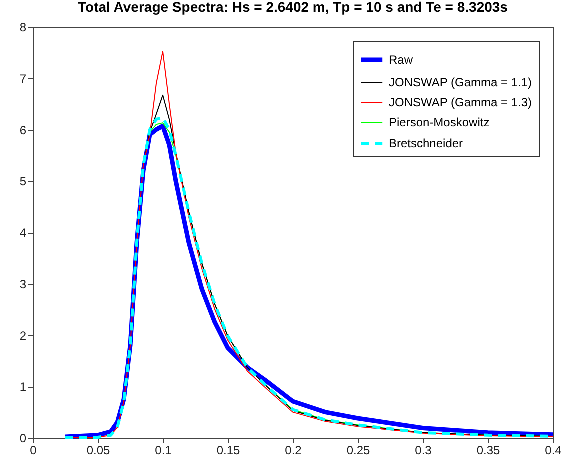 The width and height of the screenshot is (565, 467). I want to click on y-tick-label: 3, so click(23, 284).